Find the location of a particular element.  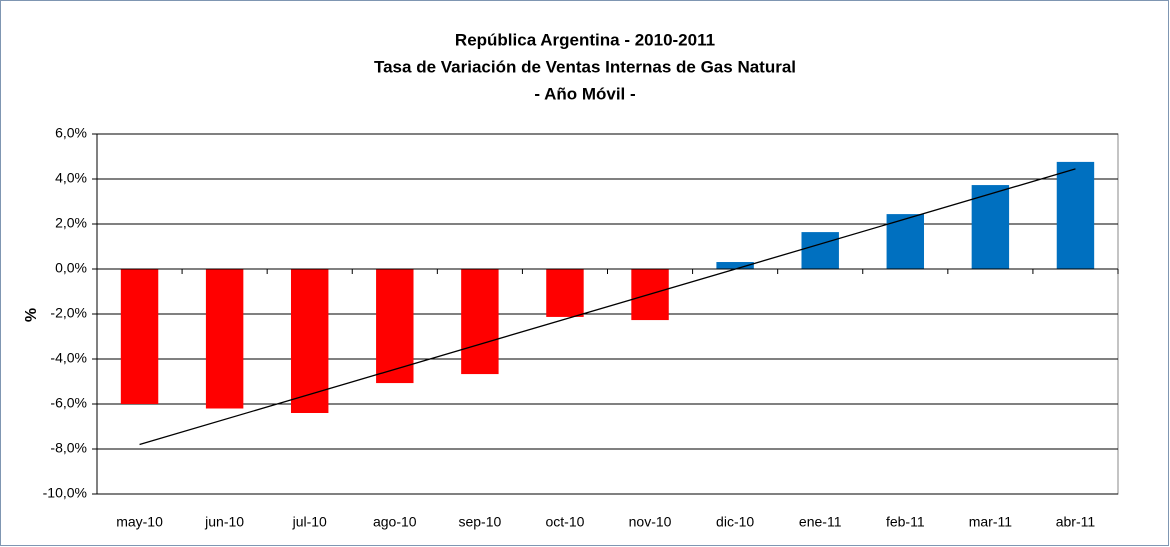

x-tick-label: sep-10 is located at coordinates (479, 522).